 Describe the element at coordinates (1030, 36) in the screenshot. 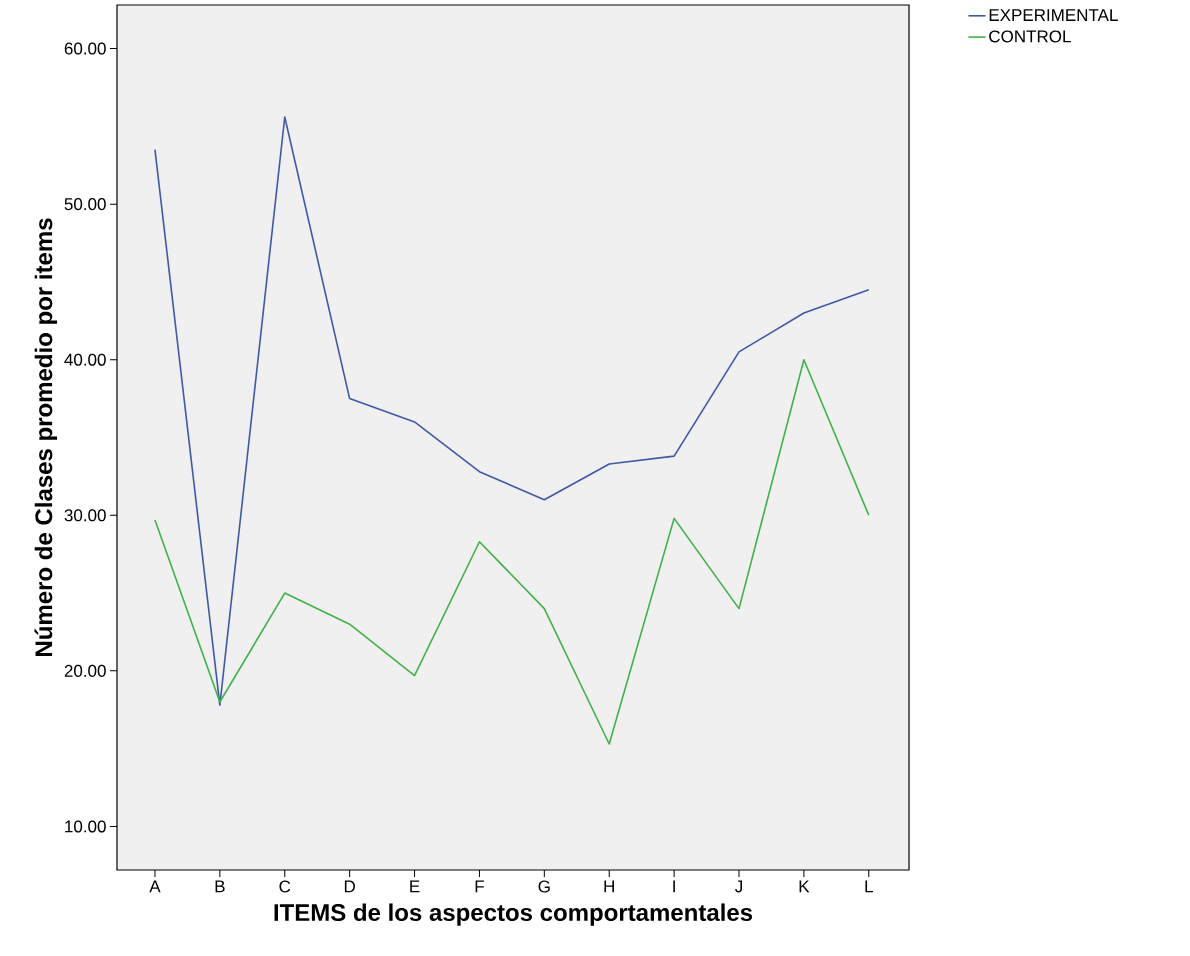

I see `legend-label: CONTROL` at that location.